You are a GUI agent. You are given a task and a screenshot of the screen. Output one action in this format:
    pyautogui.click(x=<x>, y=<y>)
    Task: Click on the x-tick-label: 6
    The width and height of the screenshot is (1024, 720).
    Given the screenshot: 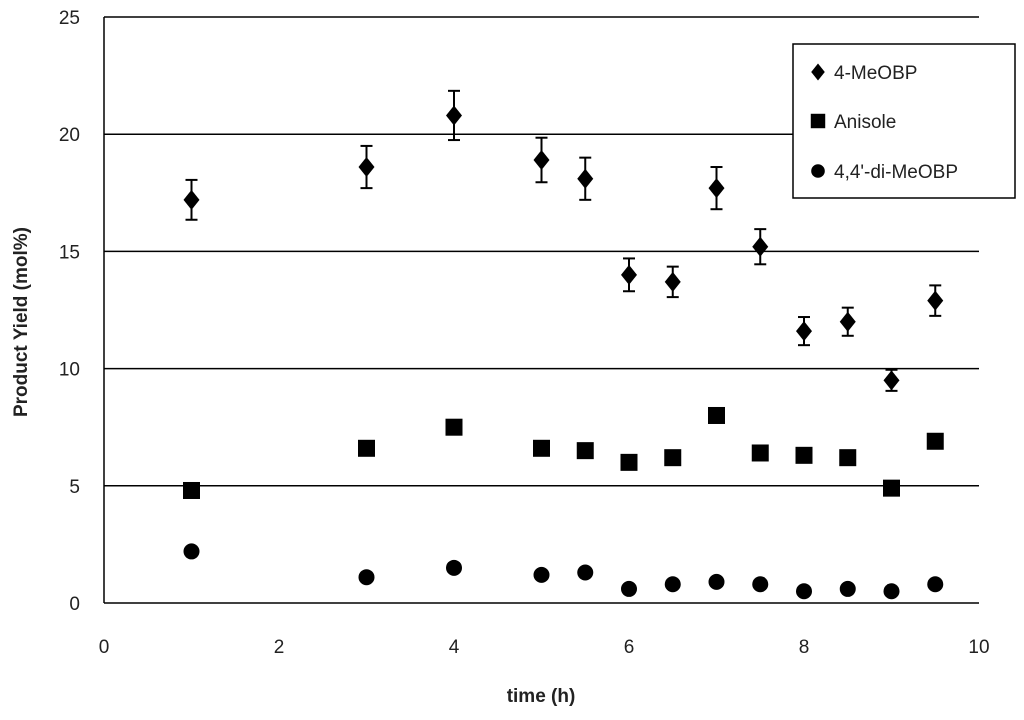 What is the action you would take?
    pyautogui.click(x=629, y=647)
    